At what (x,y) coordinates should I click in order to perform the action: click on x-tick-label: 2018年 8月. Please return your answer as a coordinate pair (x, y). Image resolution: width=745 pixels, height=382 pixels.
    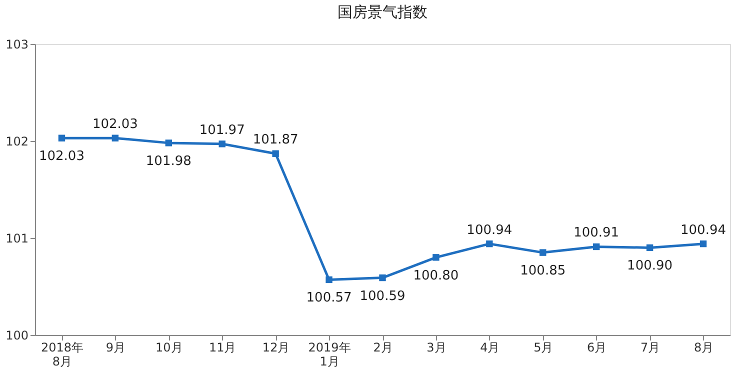
    Looking at the image, I should click on (62, 354).